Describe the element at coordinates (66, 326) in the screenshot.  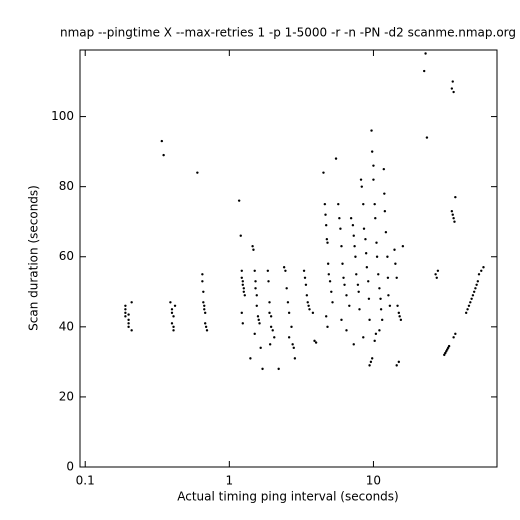
I see `y-tick-label: 40` at that location.